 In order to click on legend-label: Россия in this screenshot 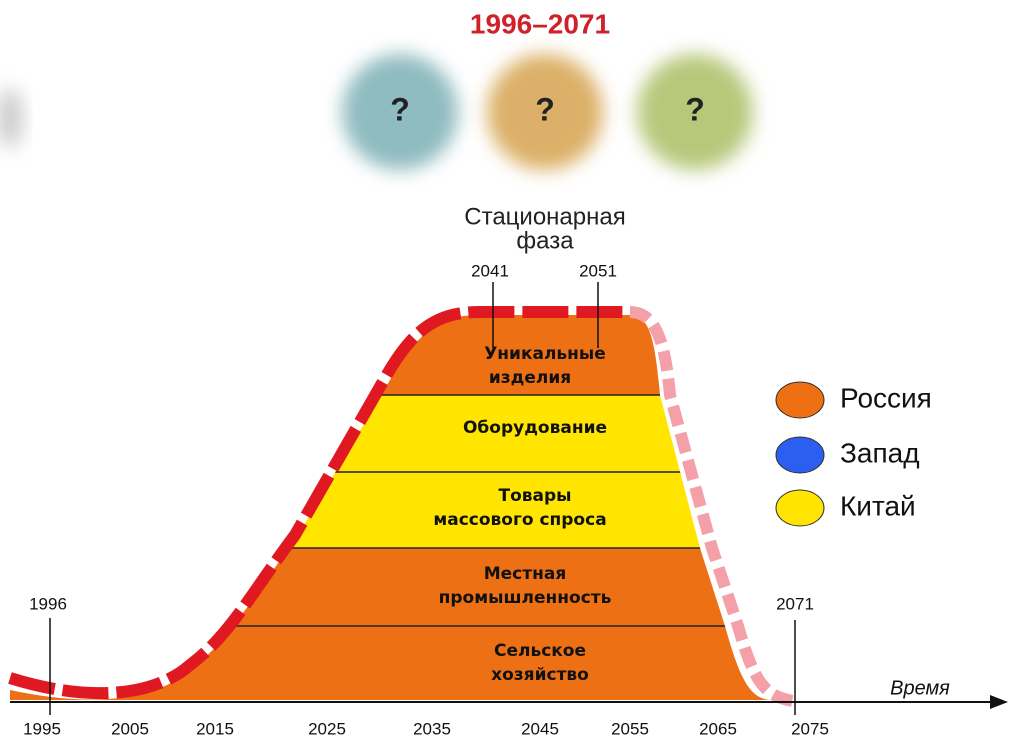, I will do `click(886, 397)`.